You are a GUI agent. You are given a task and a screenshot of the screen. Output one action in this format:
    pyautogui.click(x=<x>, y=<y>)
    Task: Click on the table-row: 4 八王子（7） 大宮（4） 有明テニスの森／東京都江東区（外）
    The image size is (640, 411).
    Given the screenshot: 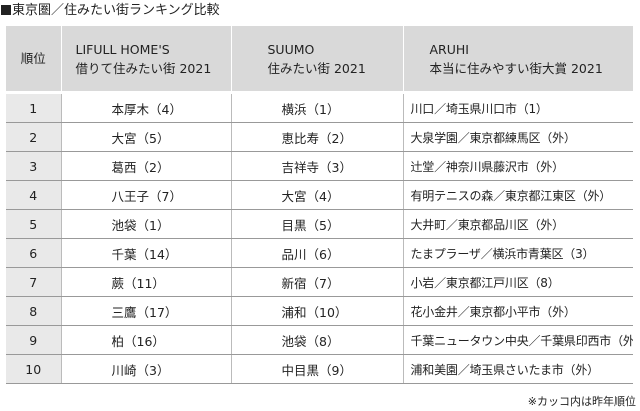 What is the action you would take?
    pyautogui.click(x=319, y=195)
    